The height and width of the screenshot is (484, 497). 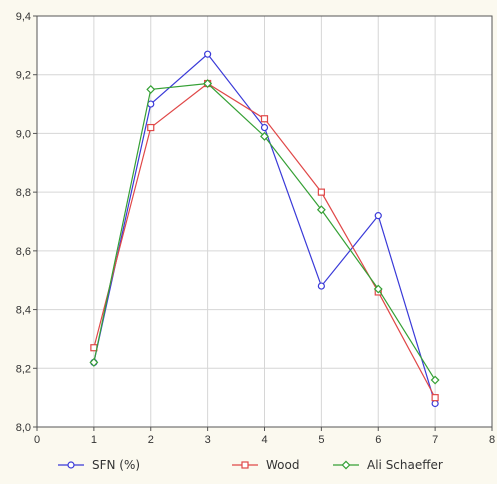 I want to click on x-tick-label: 7, so click(x=435, y=440).